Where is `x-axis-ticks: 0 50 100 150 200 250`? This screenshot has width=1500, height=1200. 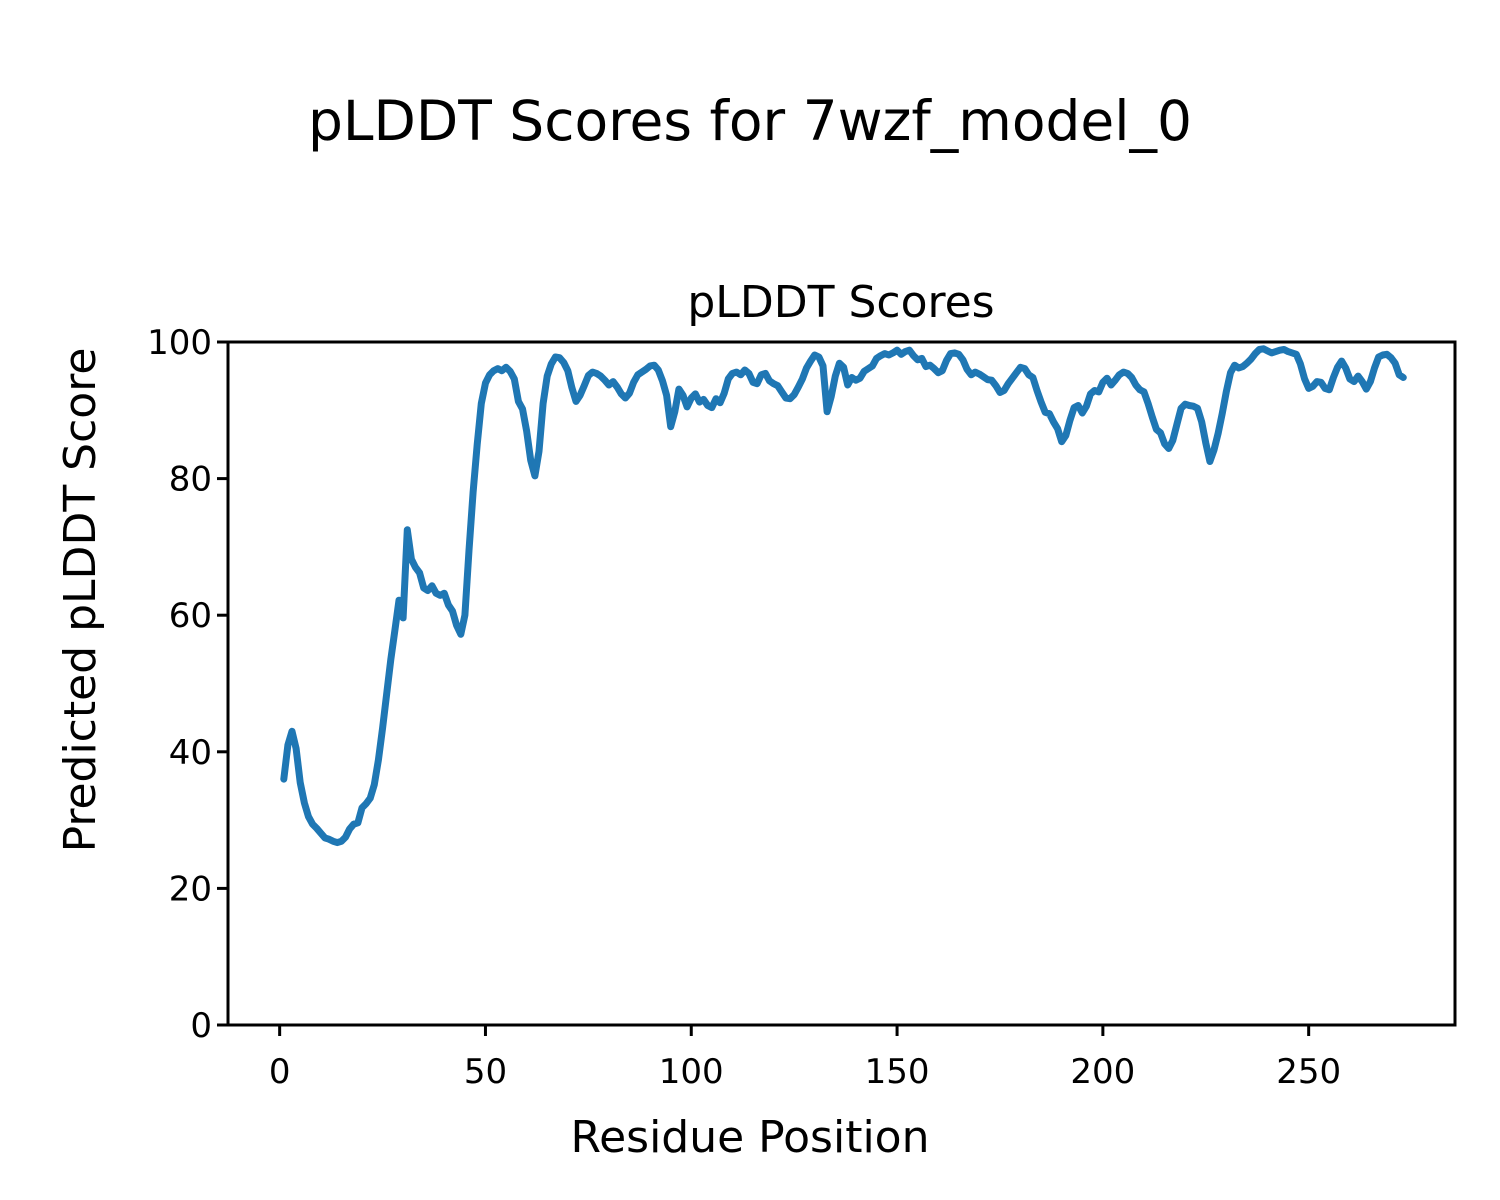
x-axis-ticks: 0 50 100 150 200 250 is located at coordinates (805, 1058).